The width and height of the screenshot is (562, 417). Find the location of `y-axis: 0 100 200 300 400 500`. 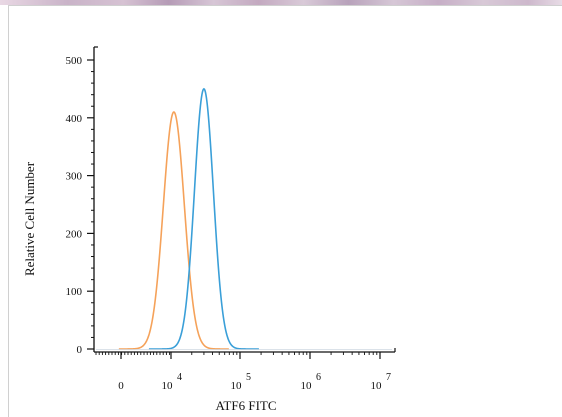

y-axis: 0 100 200 300 400 500 is located at coordinates (82, 201).